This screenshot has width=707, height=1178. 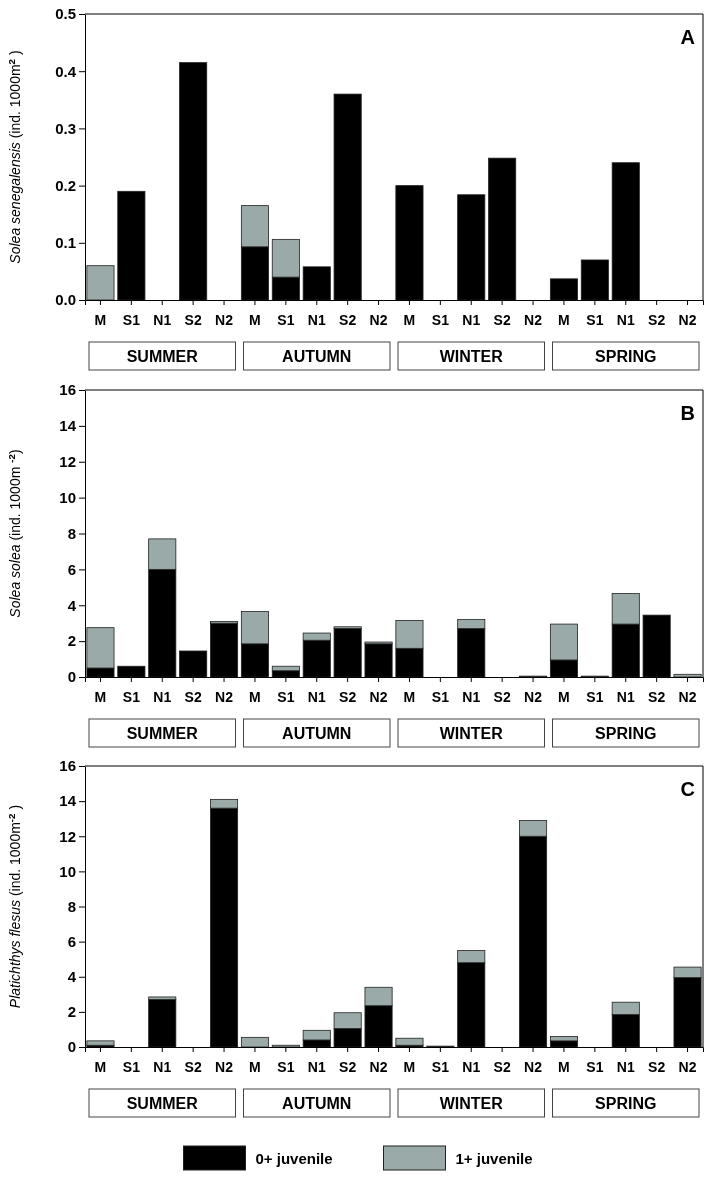 What do you see at coordinates (687, 37) in the screenshot?
I see `text: A` at bounding box center [687, 37].